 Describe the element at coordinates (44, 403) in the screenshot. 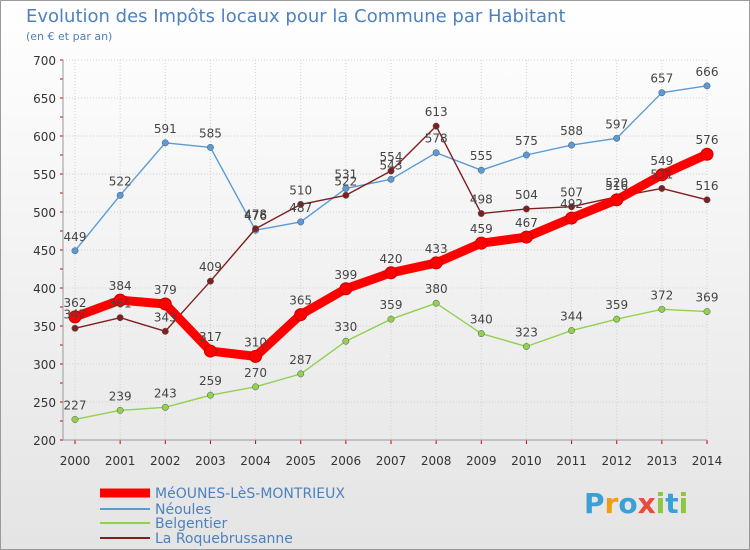

I see `y-tick-label: 250` at that location.